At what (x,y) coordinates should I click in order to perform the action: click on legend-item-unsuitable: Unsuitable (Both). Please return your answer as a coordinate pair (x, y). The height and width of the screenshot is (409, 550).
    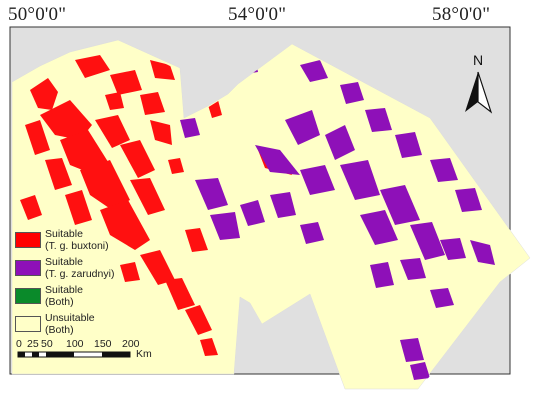
    Looking at the image, I should click on (55, 324).